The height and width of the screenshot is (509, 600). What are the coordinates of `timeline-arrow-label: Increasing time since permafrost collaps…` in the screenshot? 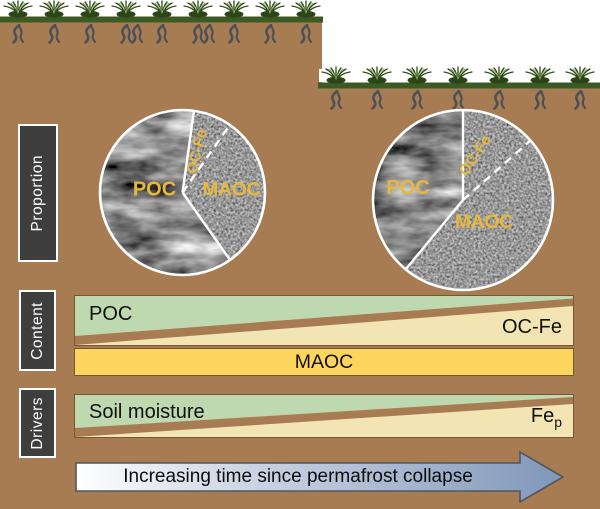 It's located at (298, 476).